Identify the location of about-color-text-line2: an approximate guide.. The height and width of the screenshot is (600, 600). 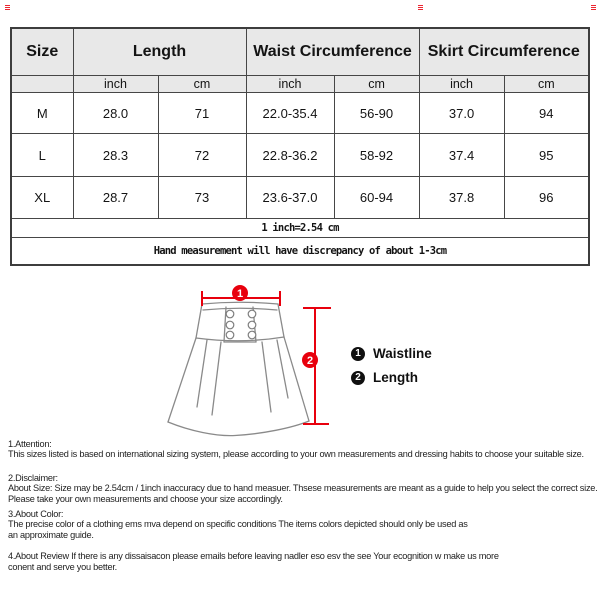
(51, 534).